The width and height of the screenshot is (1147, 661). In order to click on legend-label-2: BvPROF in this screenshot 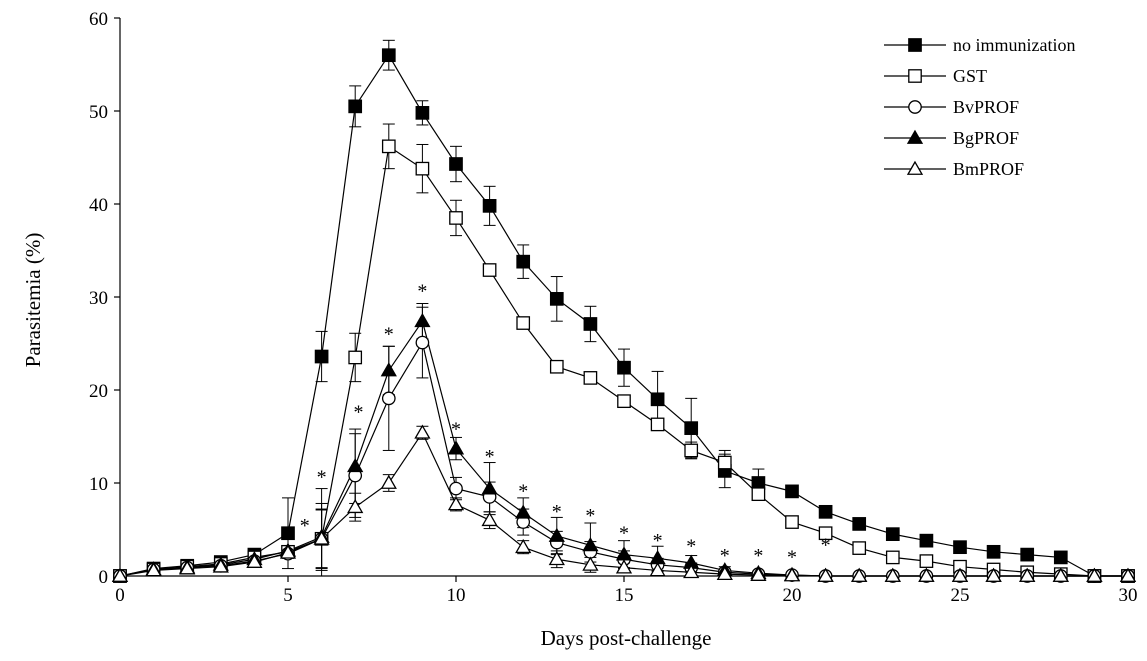, I will do `click(986, 107)`.